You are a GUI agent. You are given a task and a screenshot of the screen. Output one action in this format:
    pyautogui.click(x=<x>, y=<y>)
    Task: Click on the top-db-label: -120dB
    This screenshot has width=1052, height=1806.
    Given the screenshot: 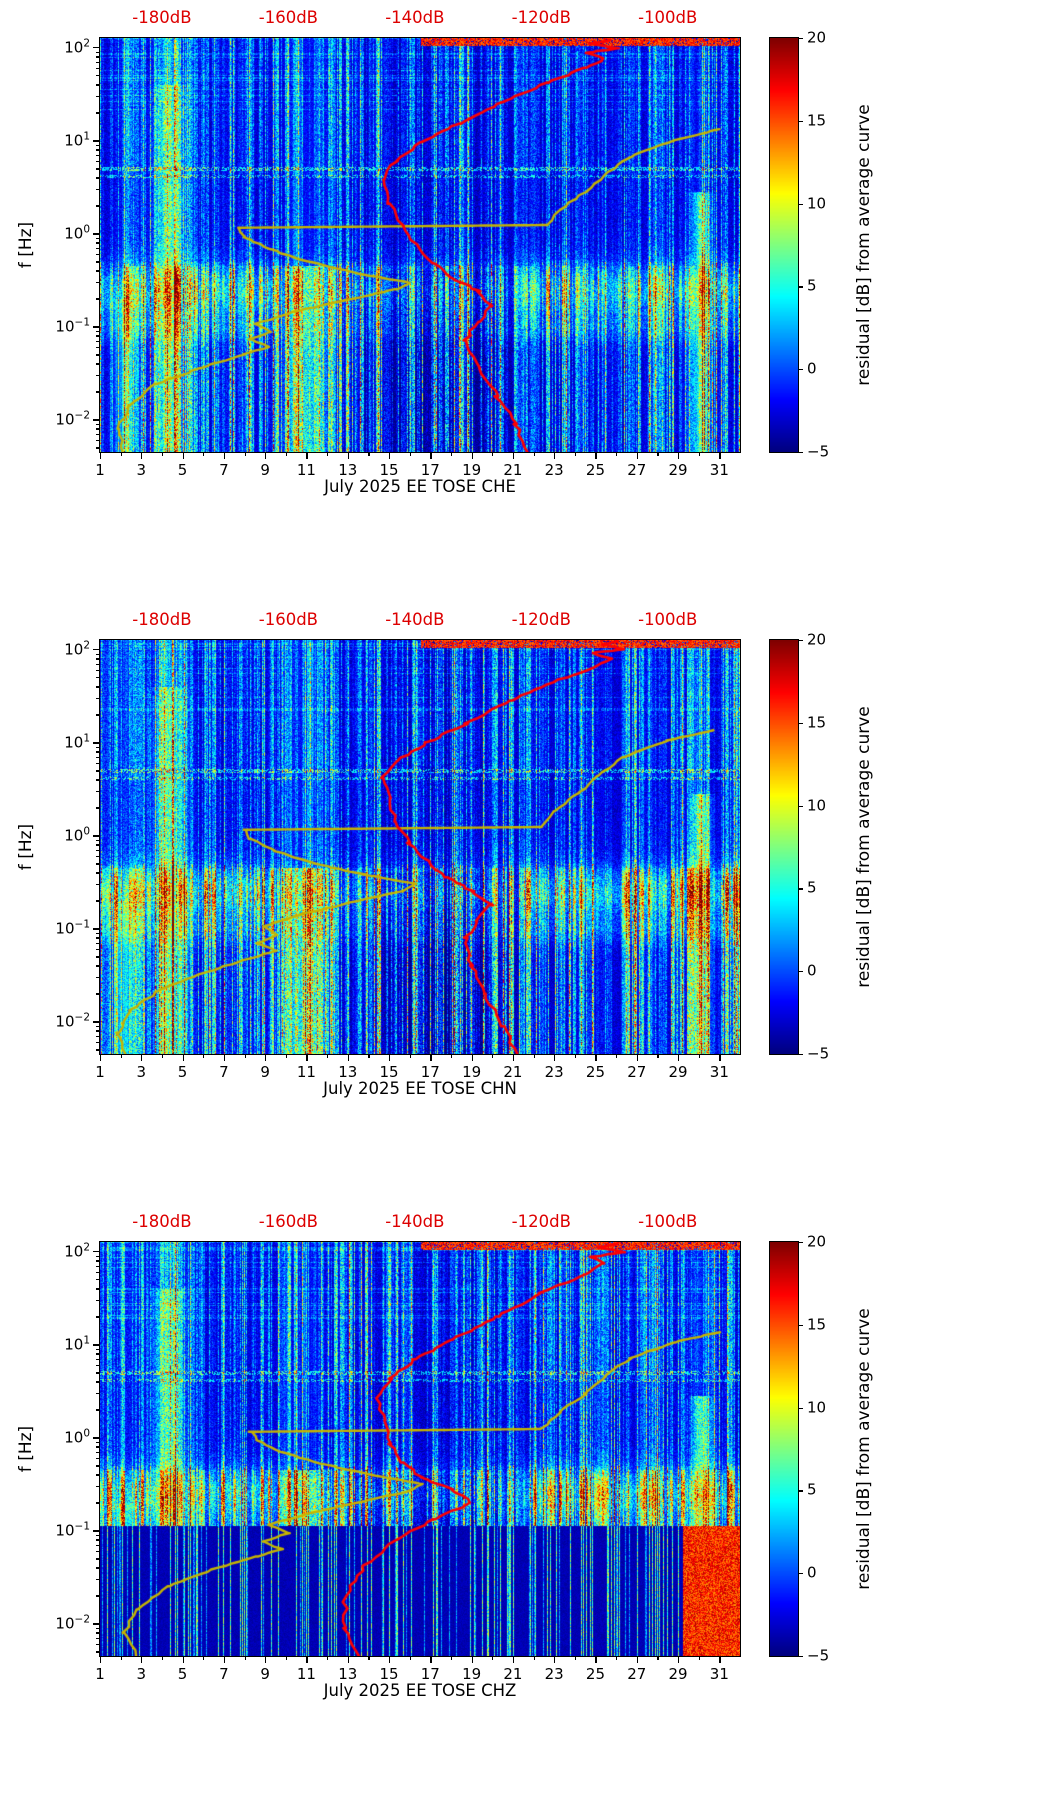 What is the action you would take?
    pyautogui.click(x=541, y=17)
    